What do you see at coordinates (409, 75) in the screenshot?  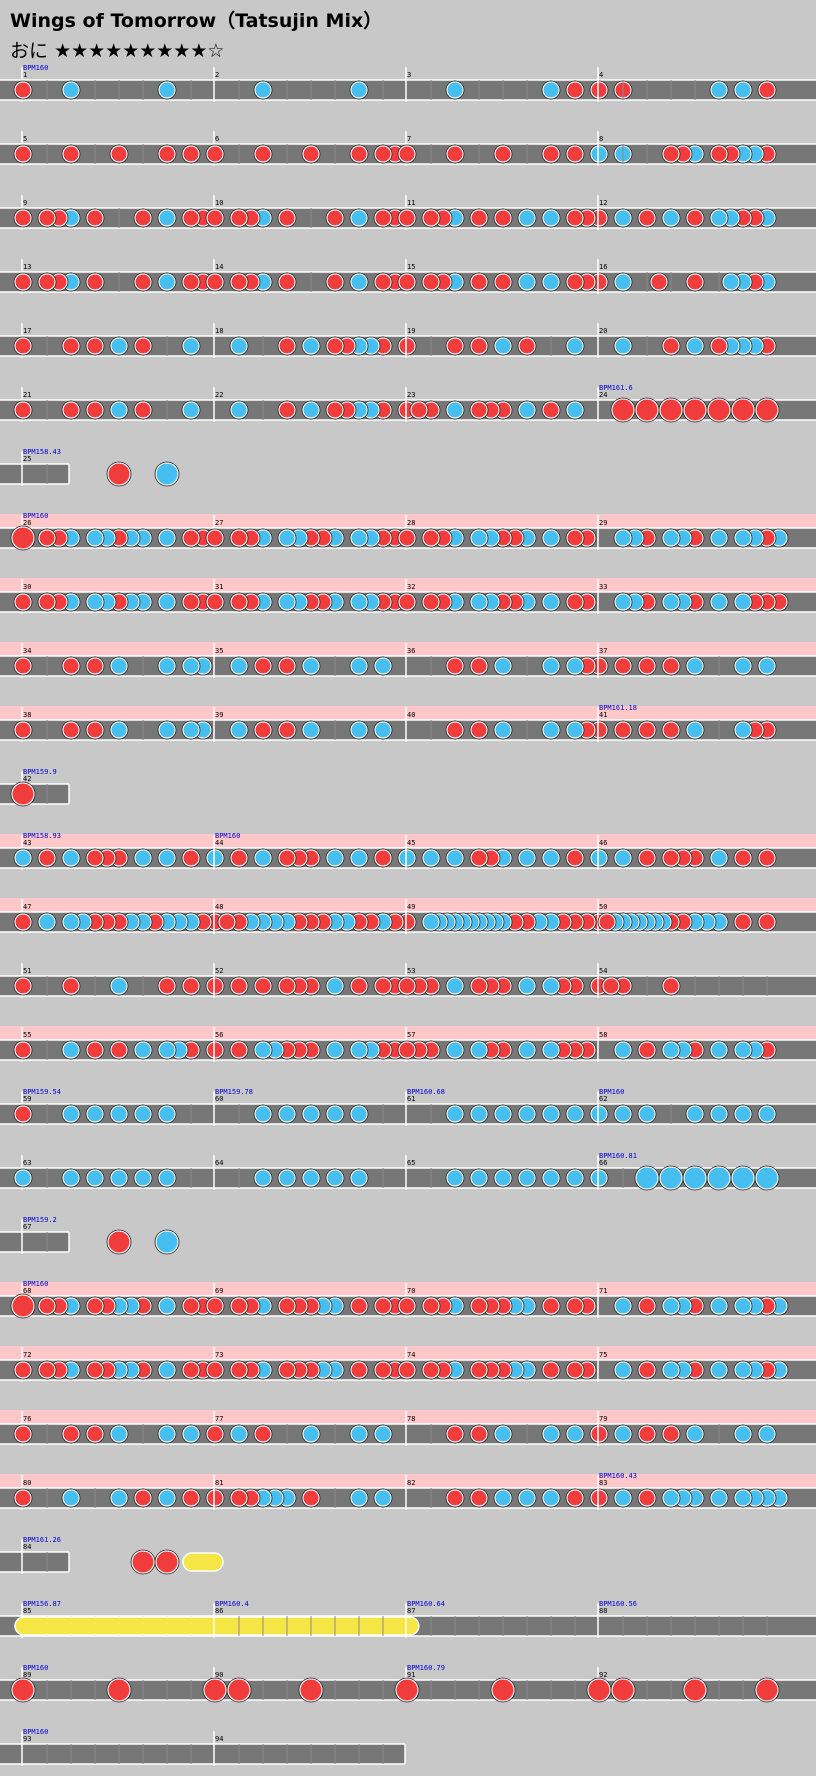 I see `measure-number: 3` at bounding box center [409, 75].